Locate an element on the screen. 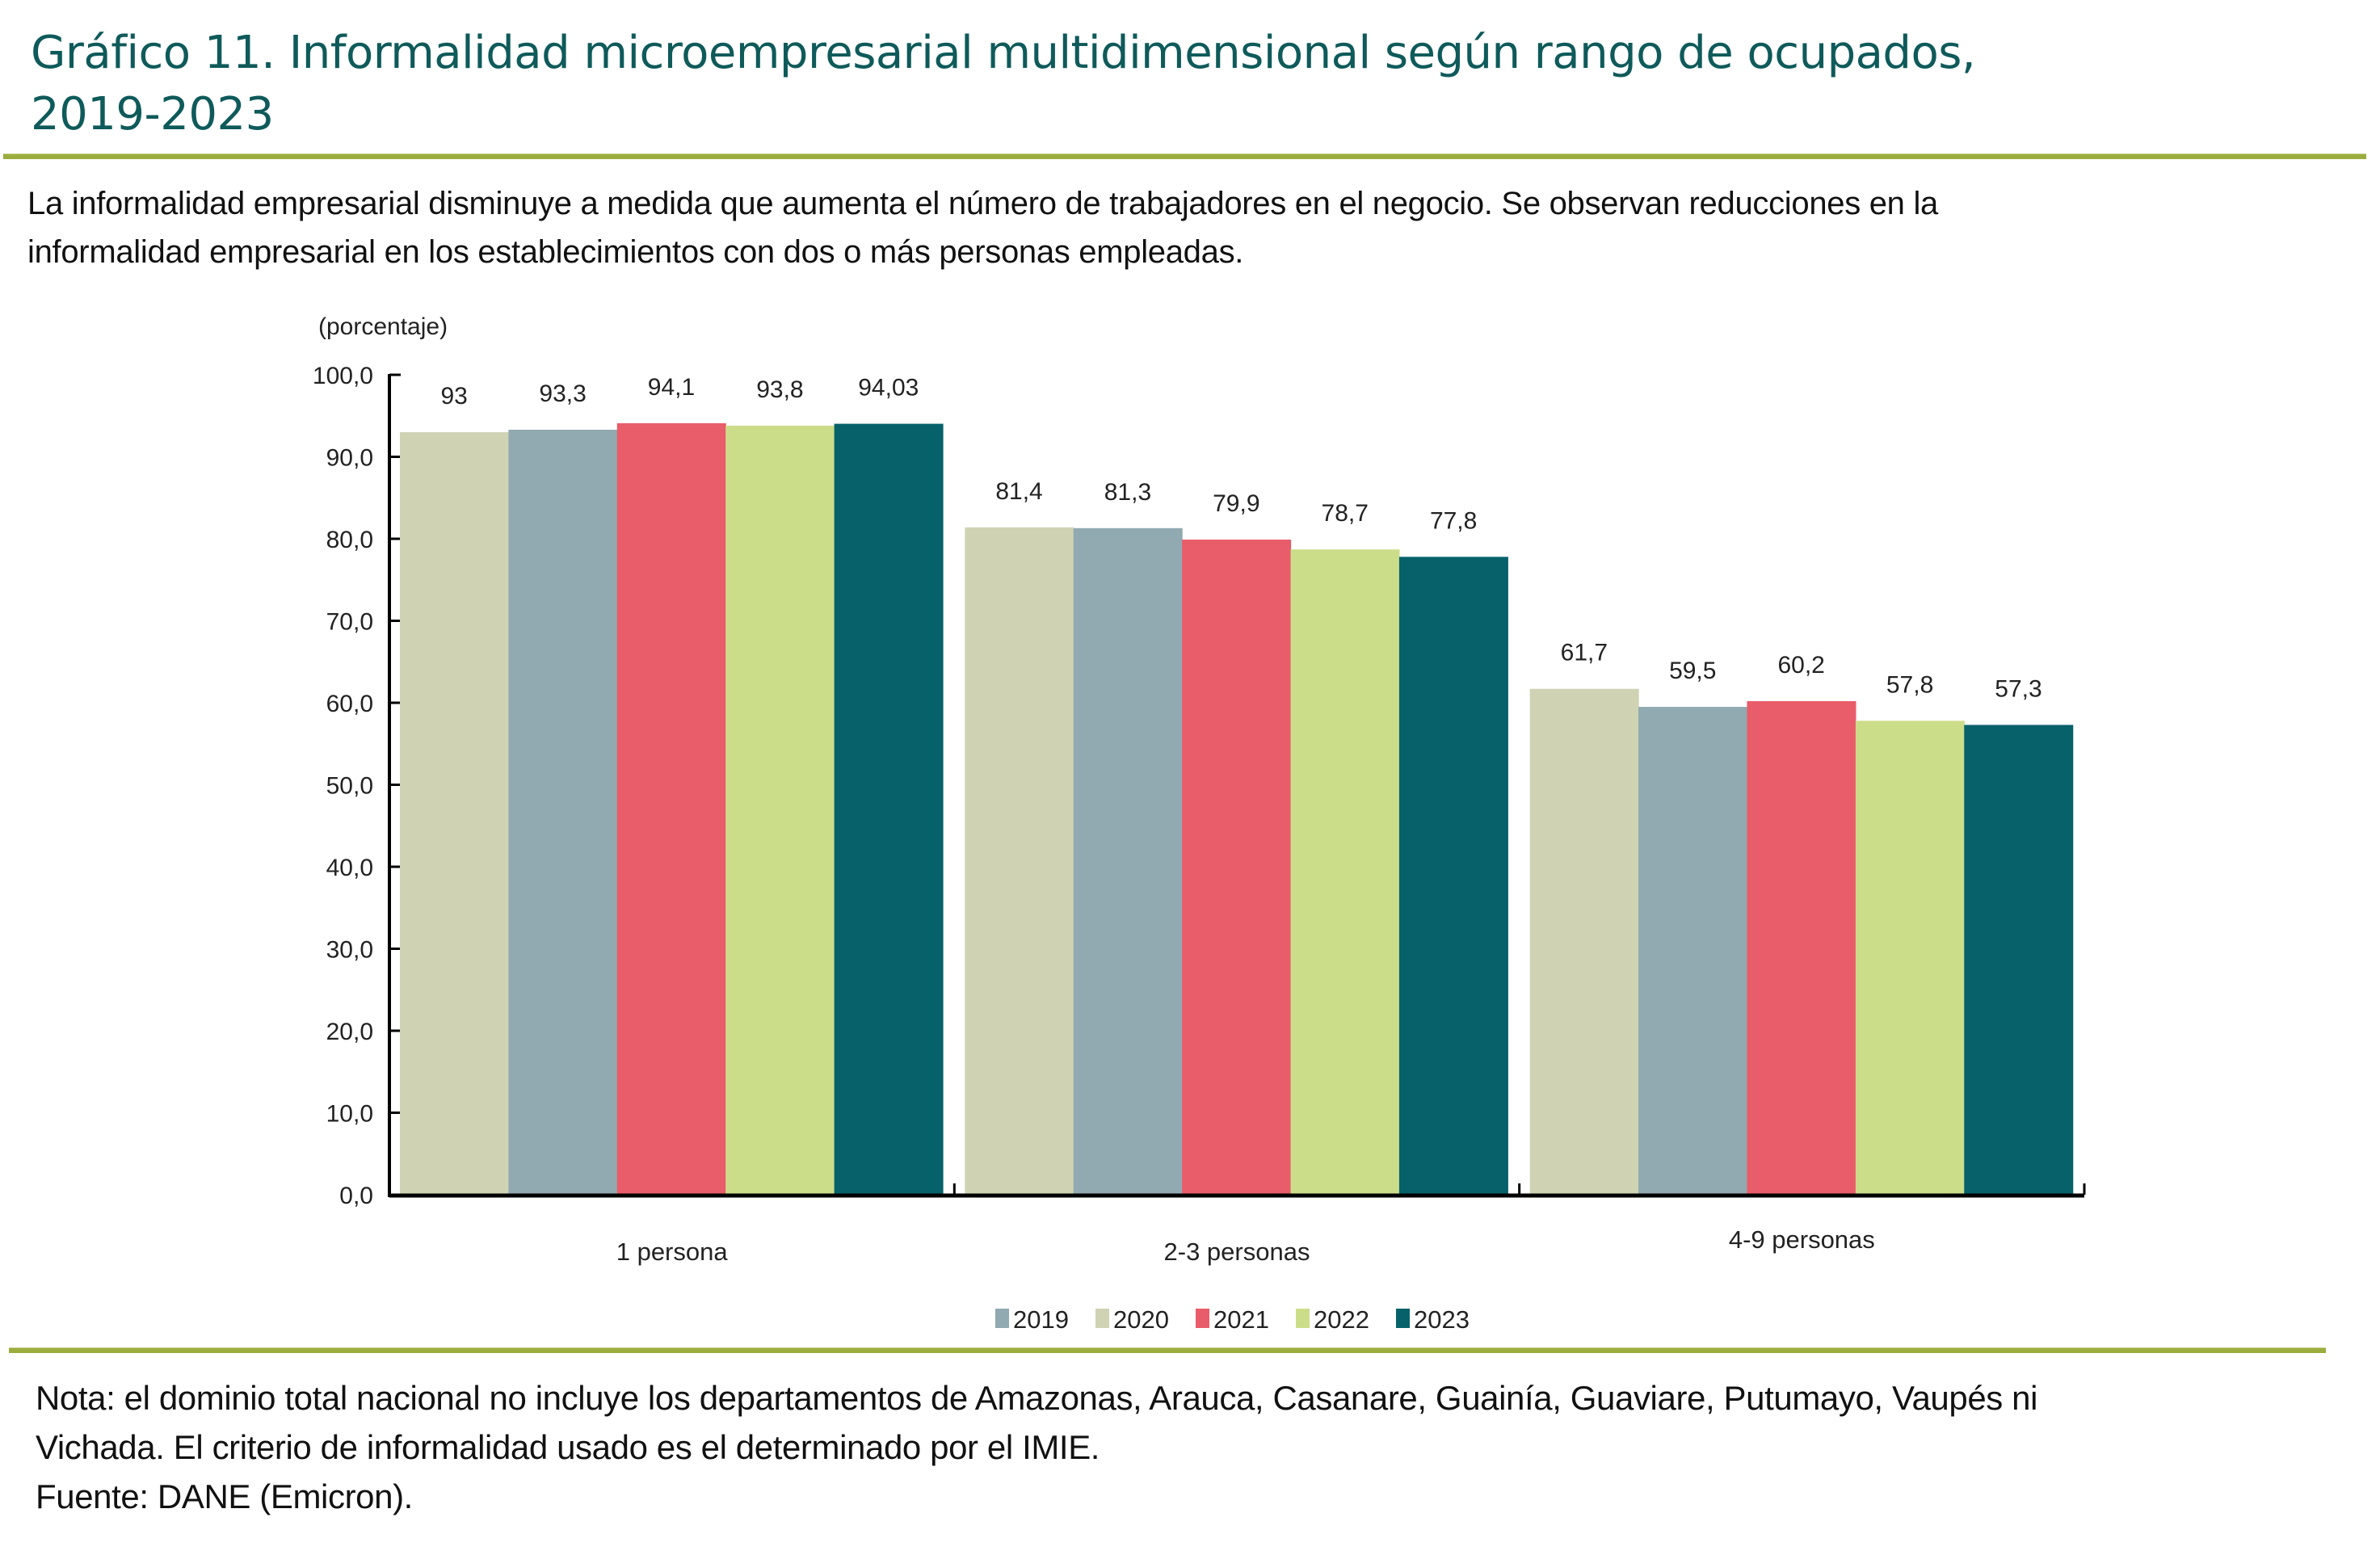  y-tick-label: 70,0 is located at coordinates (349, 622).